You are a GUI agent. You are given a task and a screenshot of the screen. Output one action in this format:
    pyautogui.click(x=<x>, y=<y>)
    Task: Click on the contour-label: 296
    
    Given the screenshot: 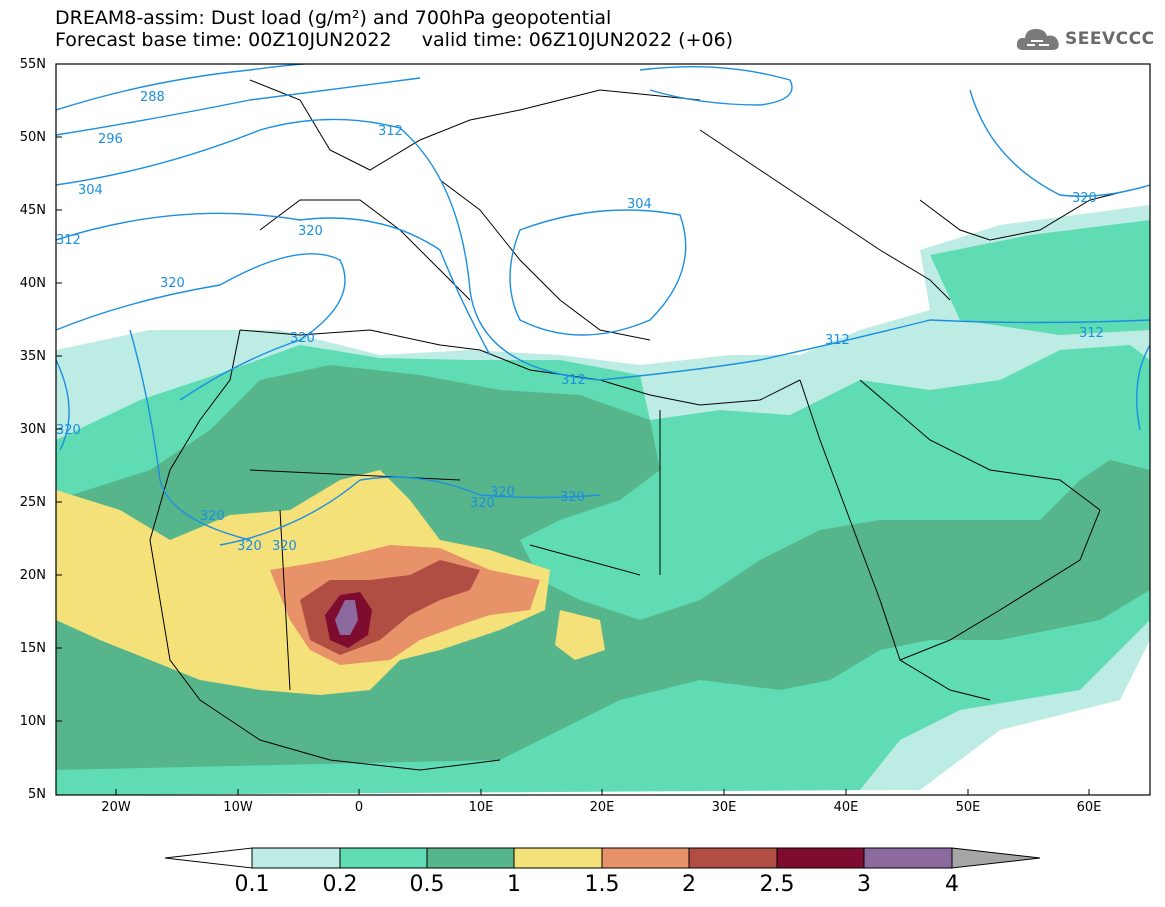 What is the action you would take?
    pyautogui.click(x=110, y=139)
    